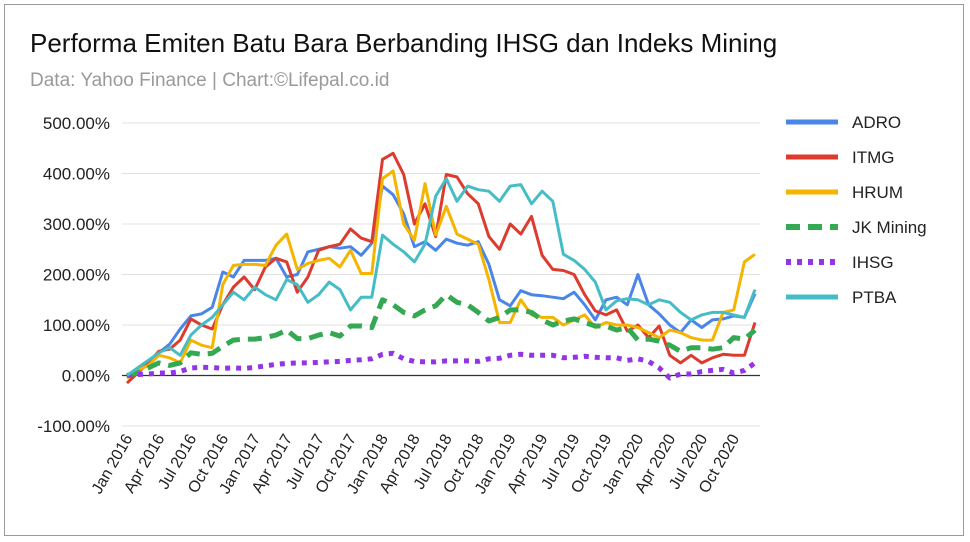  What do you see at coordinates (441, 335) in the screenshot?
I see `series-line-jk-mining` at bounding box center [441, 335].